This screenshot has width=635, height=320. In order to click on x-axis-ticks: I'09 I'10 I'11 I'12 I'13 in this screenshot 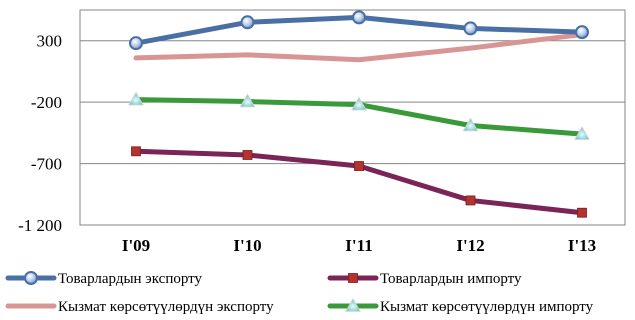, I will do `click(359, 245)`.